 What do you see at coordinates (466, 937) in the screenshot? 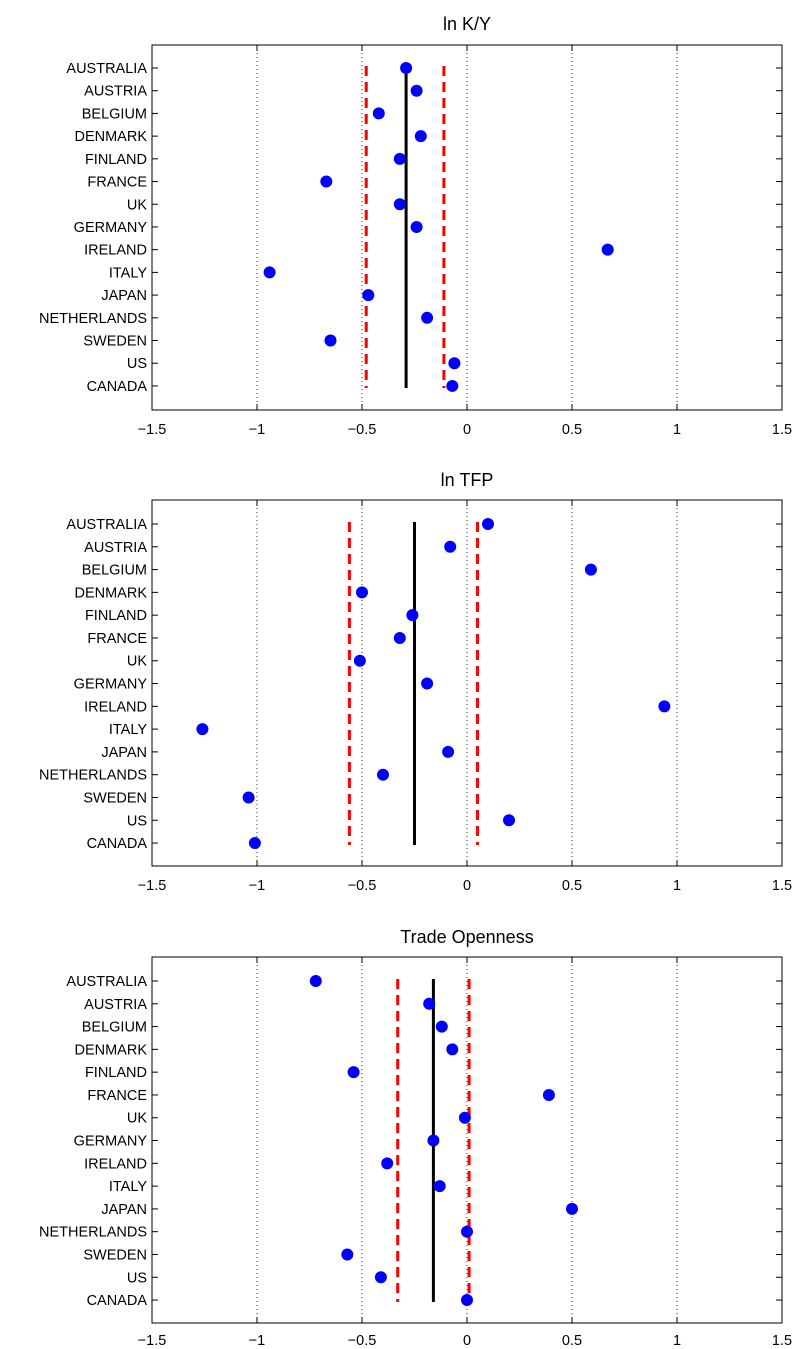
I see `chart-title: Trade Openness` at bounding box center [466, 937].